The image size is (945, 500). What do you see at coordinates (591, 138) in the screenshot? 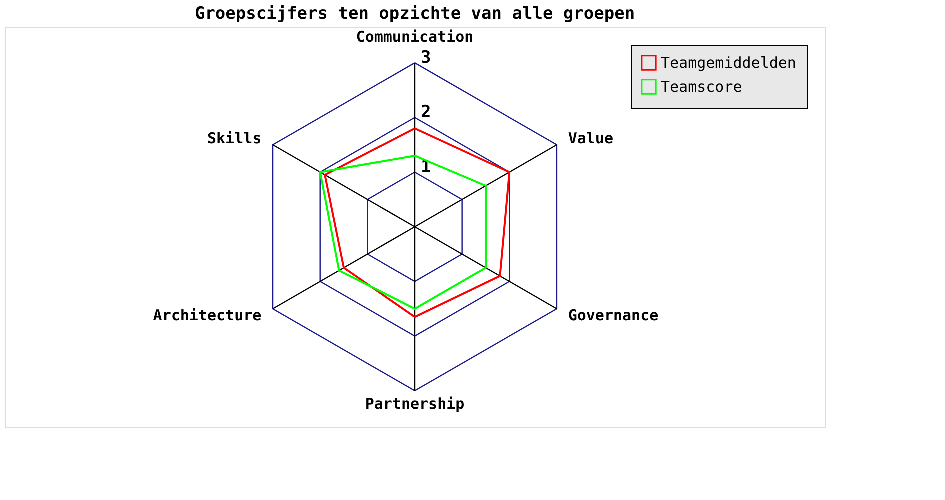
I see `spoke-label: Value` at bounding box center [591, 138].